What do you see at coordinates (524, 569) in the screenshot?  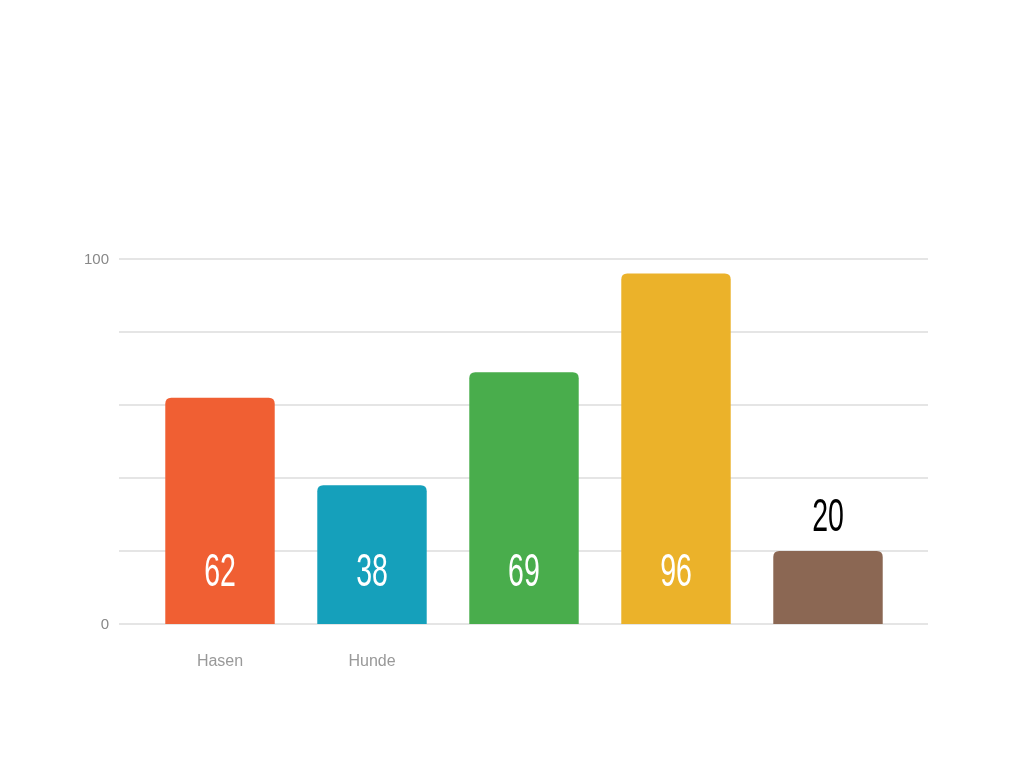 I see `data-label: 69` at bounding box center [524, 569].